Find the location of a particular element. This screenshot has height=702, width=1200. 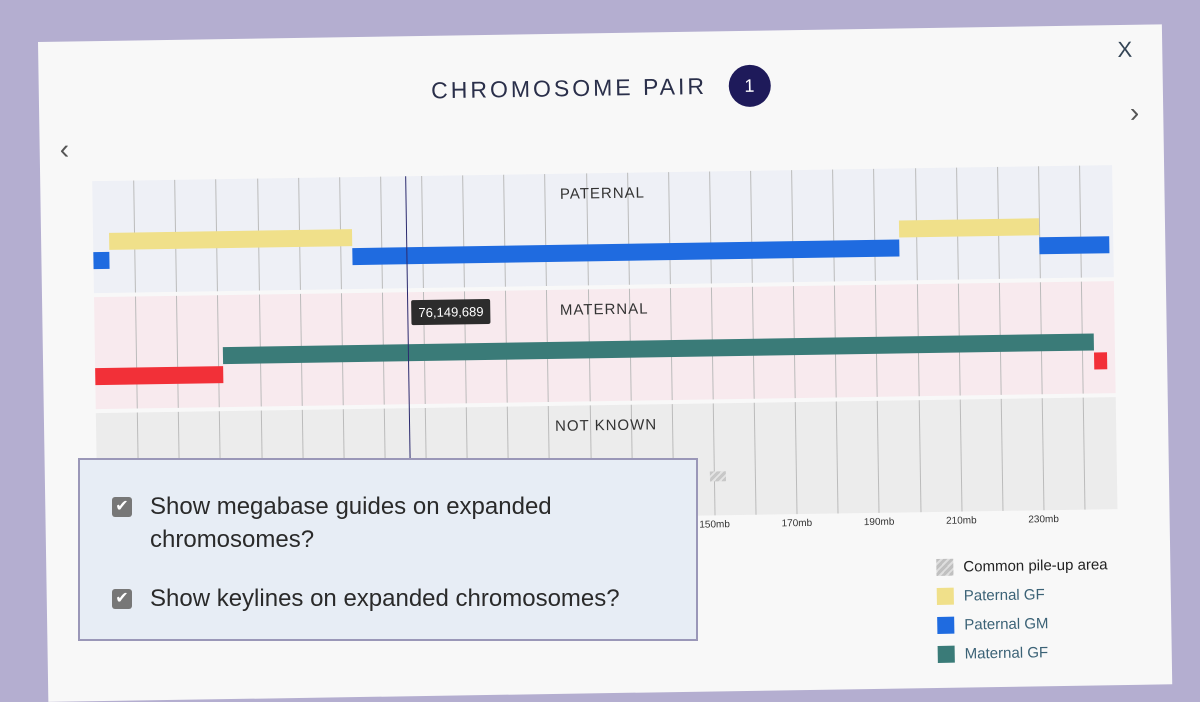

x-tick-label: 190mb is located at coordinates (879, 522).